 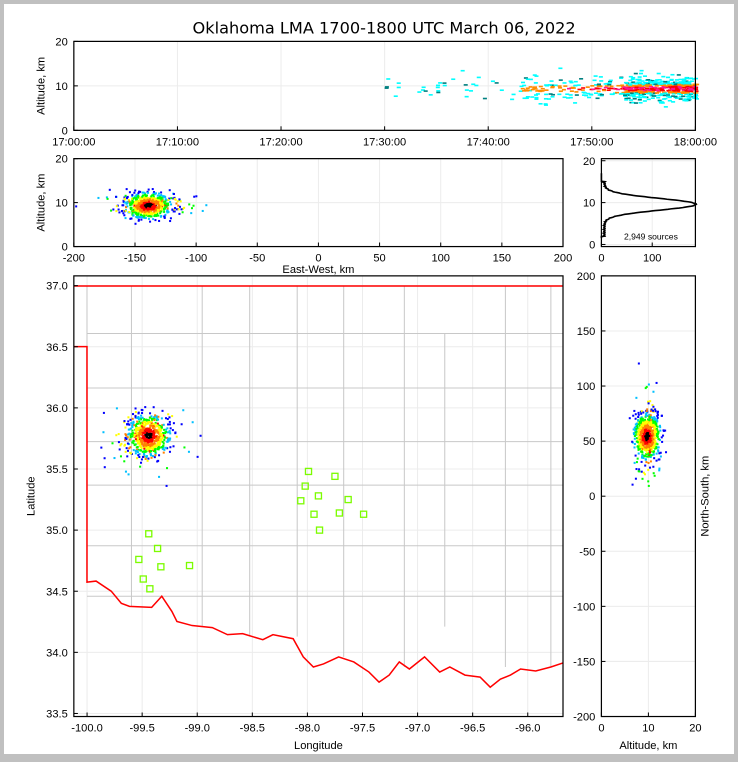 I want to click on x-tick-label: 20, so click(x=695, y=729).